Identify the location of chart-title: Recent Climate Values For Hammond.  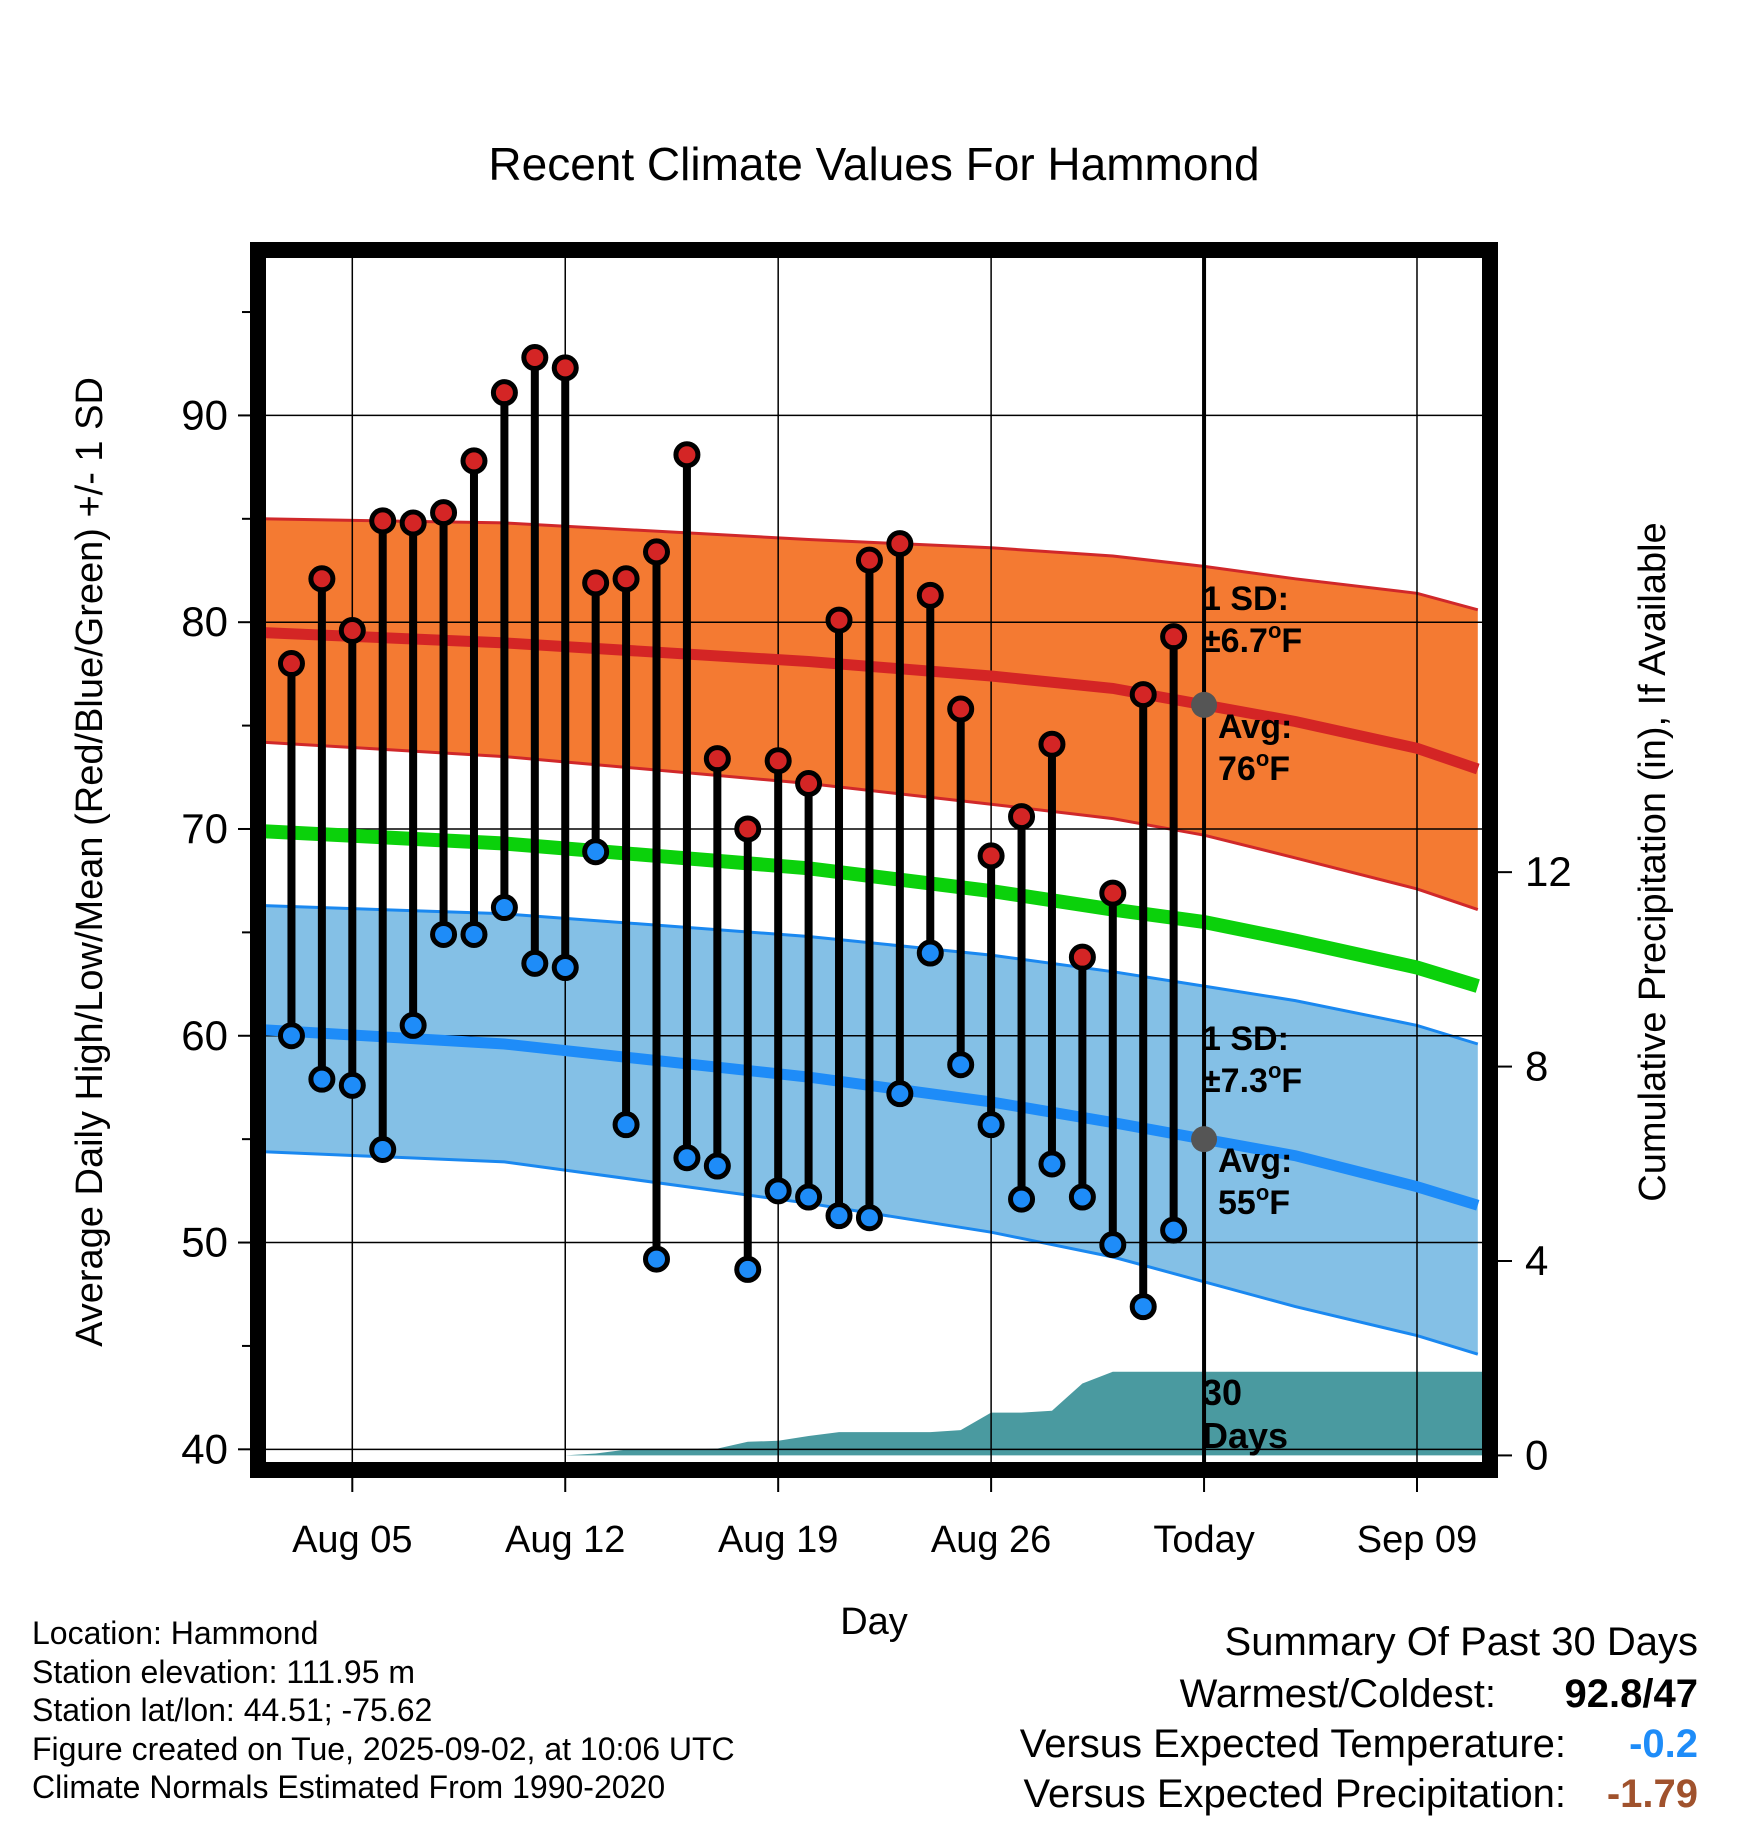
(873, 164).